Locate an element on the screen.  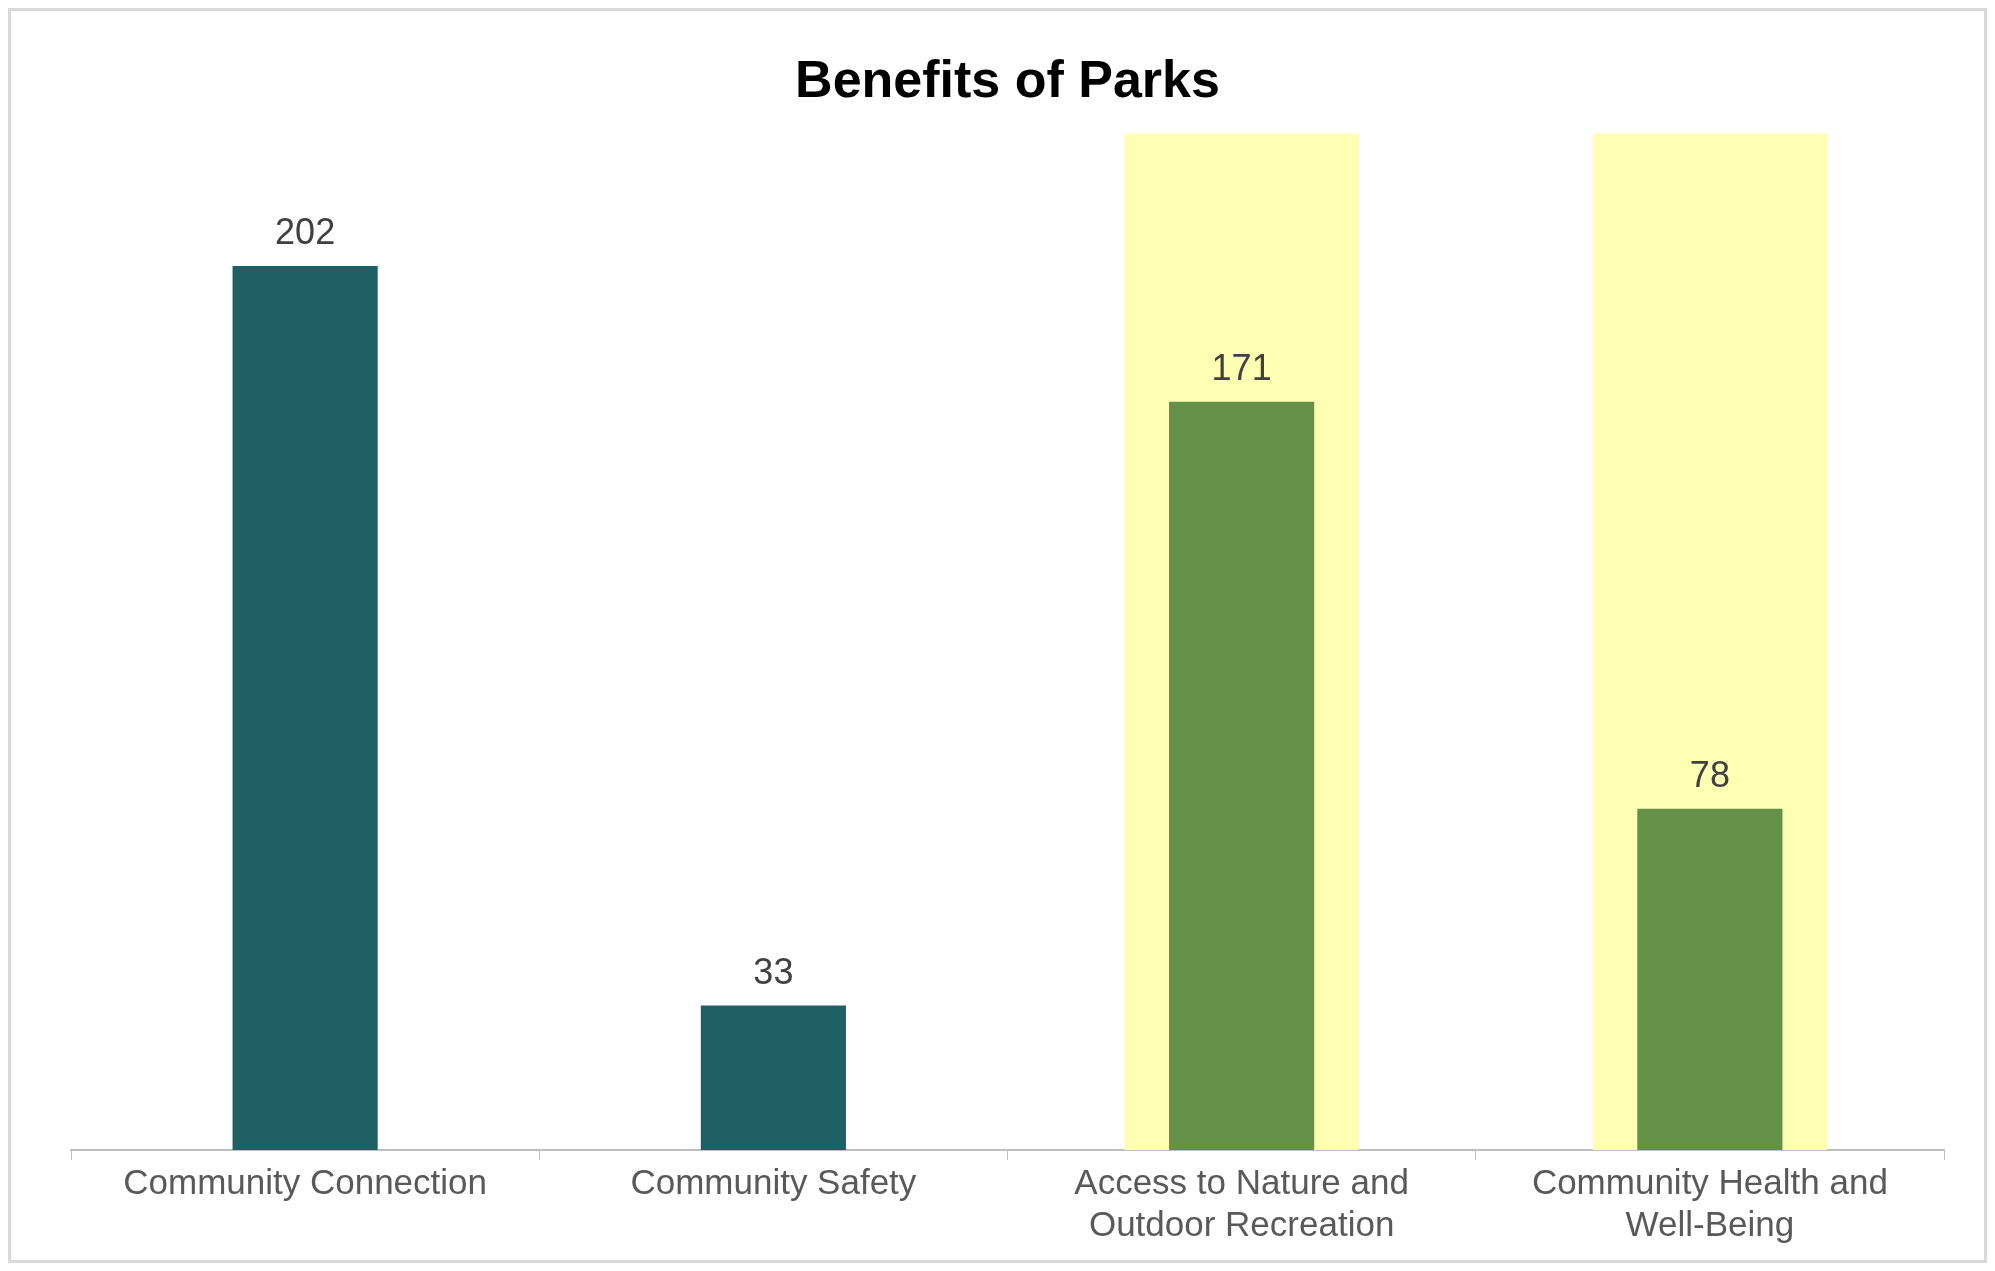
x-tick-label: Community Health and Well-Being is located at coordinates (1709, 1202).